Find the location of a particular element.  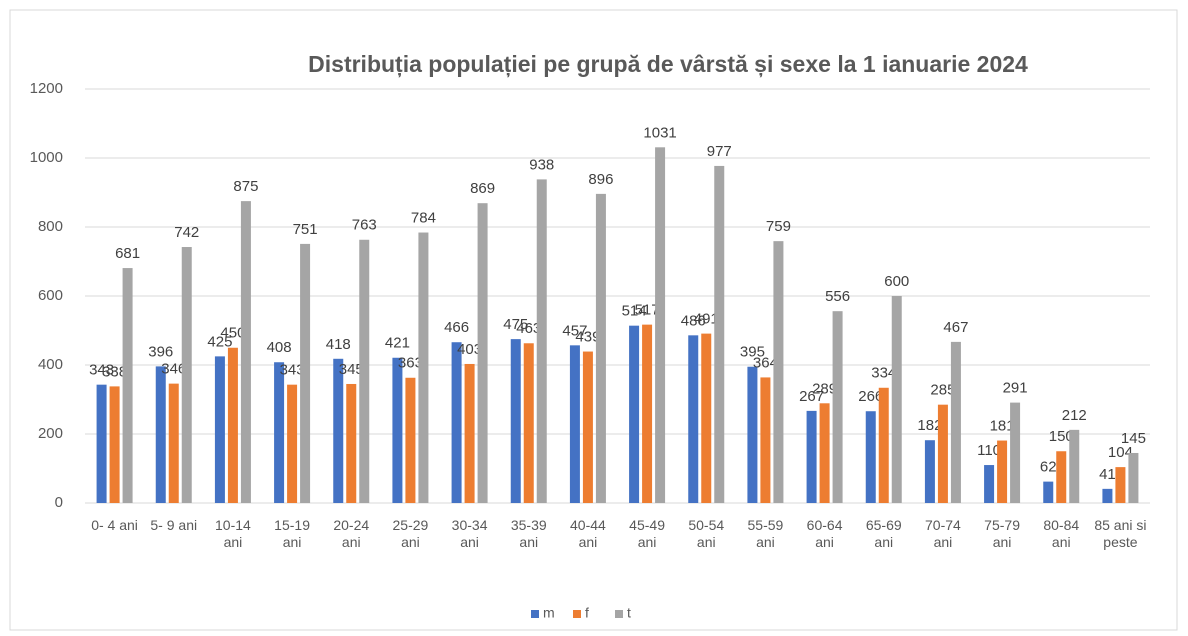

data-label: 869 is located at coordinates (482, 188).